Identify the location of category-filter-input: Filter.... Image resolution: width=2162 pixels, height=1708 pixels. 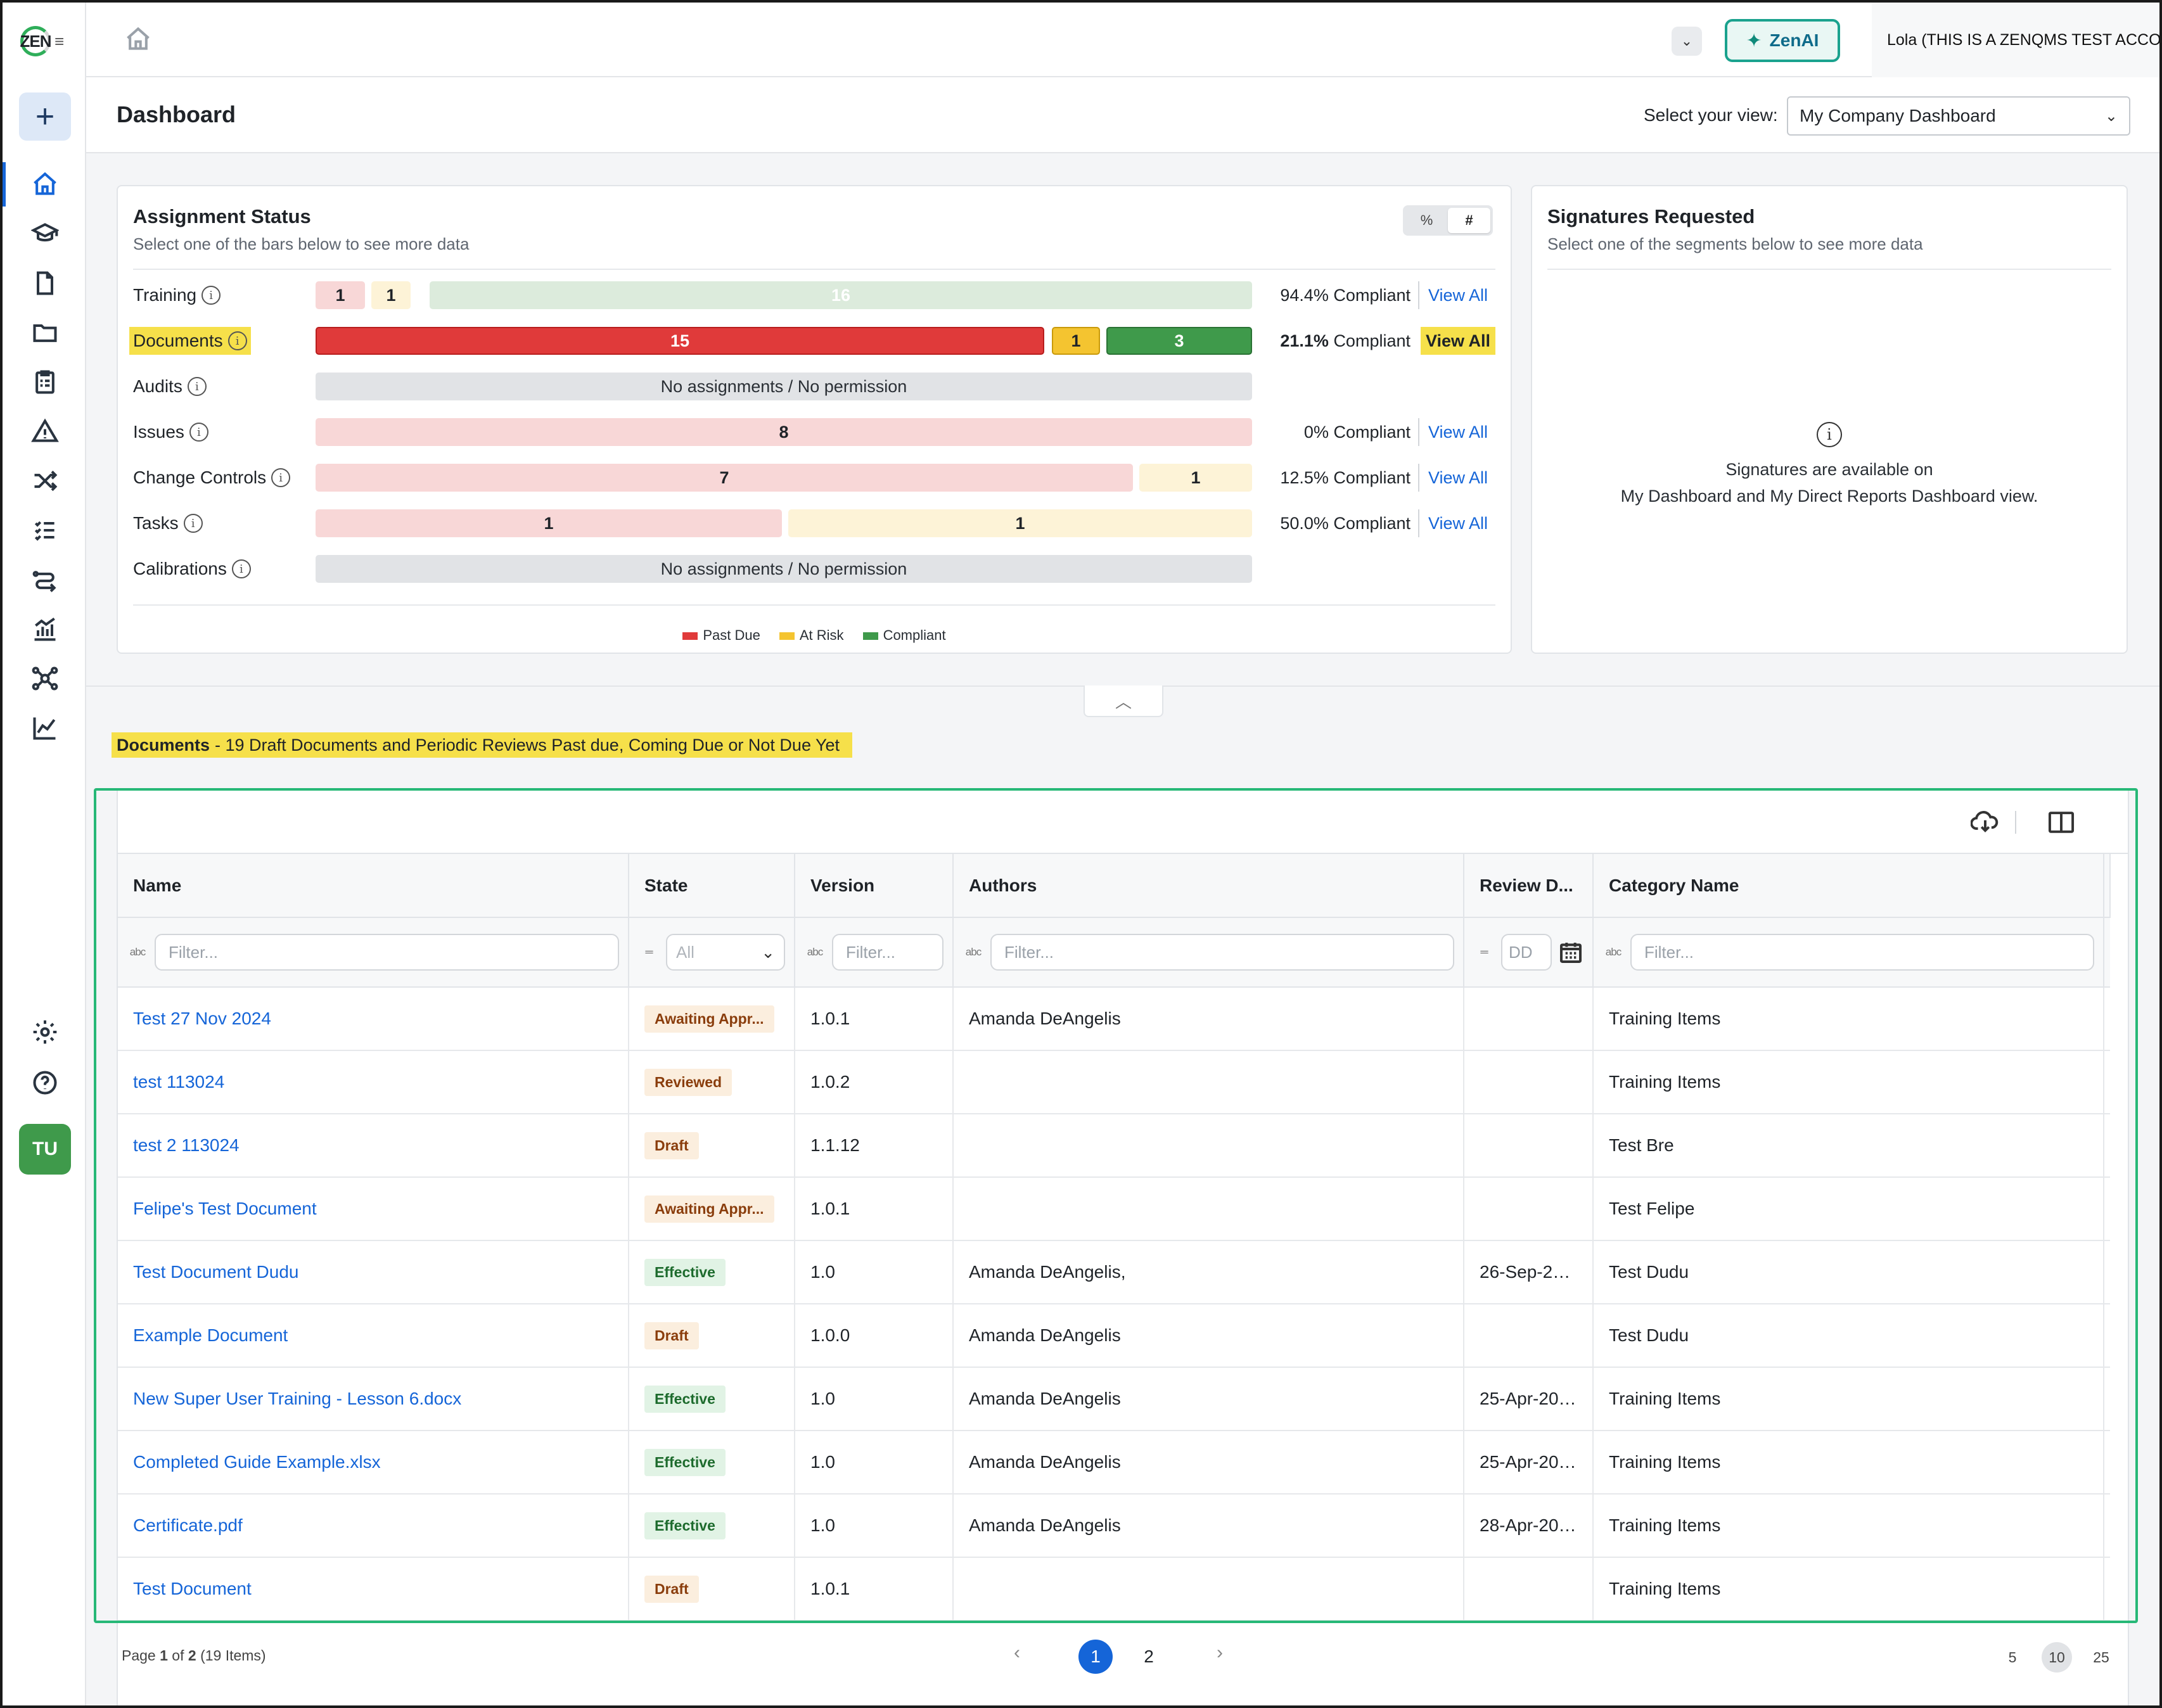
(1862, 952).